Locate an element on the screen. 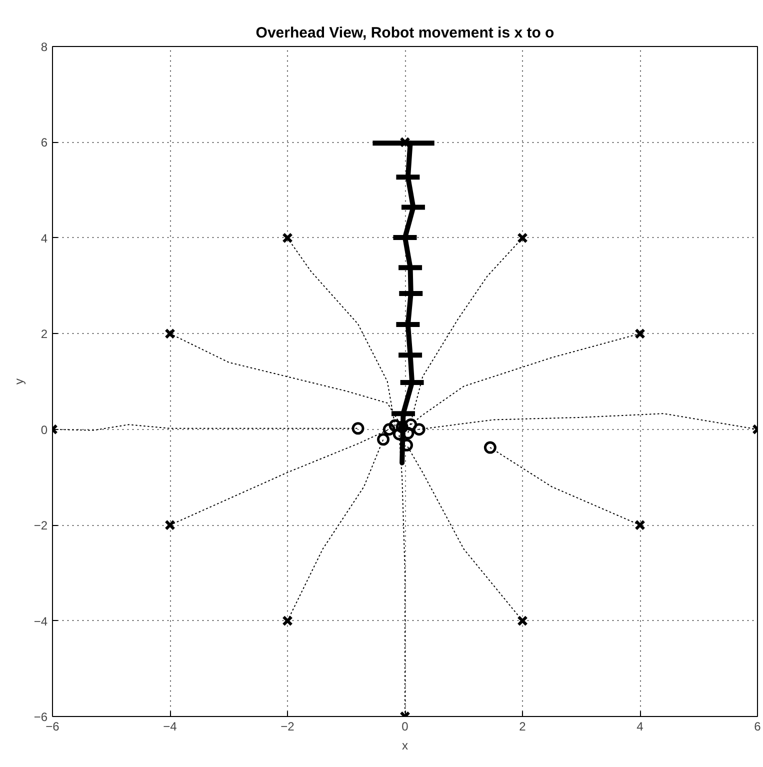 The width and height of the screenshot is (763, 767). y-tick-label: −2 is located at coordinates (41, 525).